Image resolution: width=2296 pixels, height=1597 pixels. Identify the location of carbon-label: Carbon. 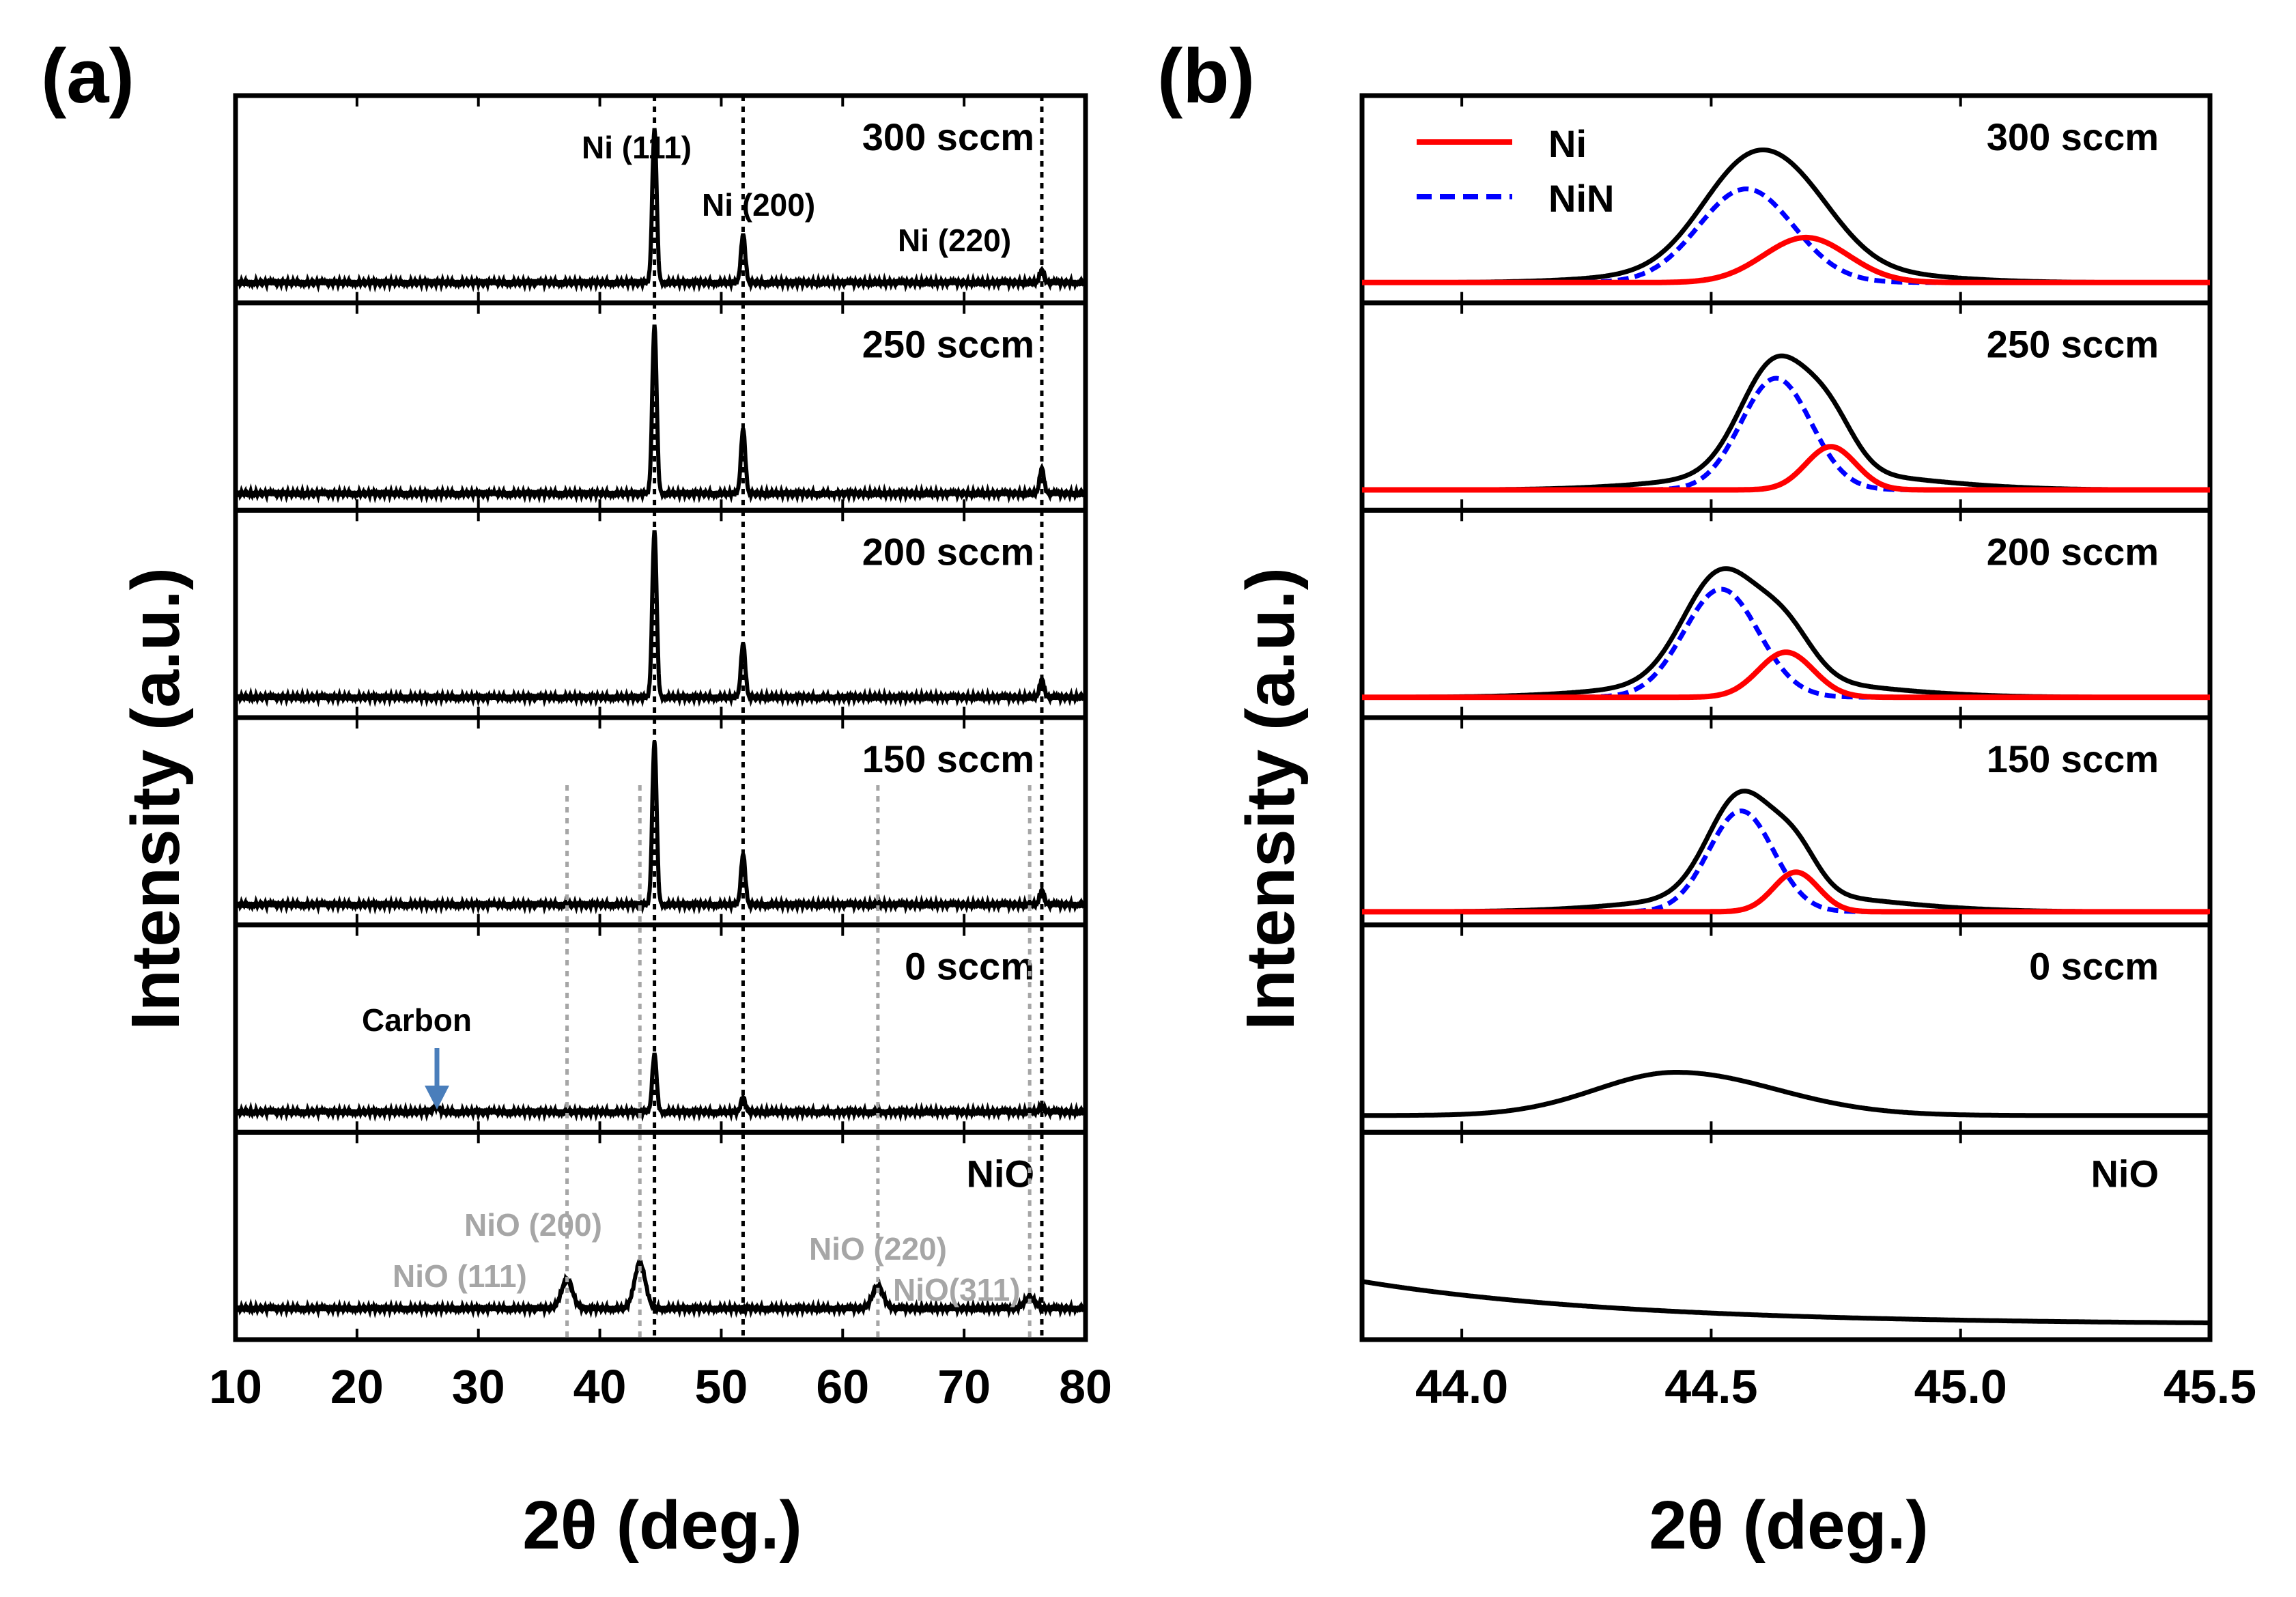
(417, 1020).